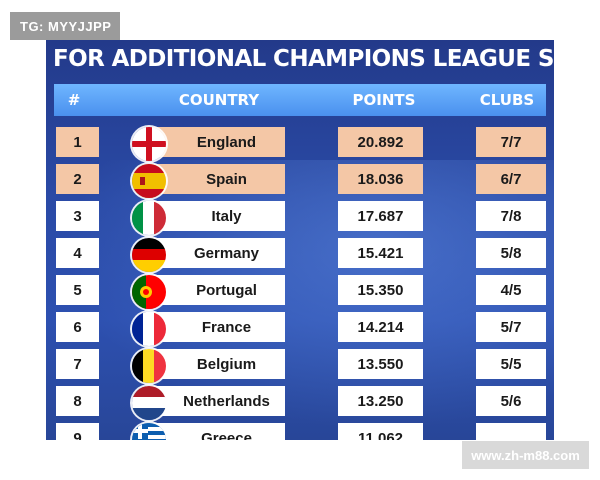  Describe the element at coordinates (511, 401) in the screenshot. I see `clubs-cell: 5/6` at that location.